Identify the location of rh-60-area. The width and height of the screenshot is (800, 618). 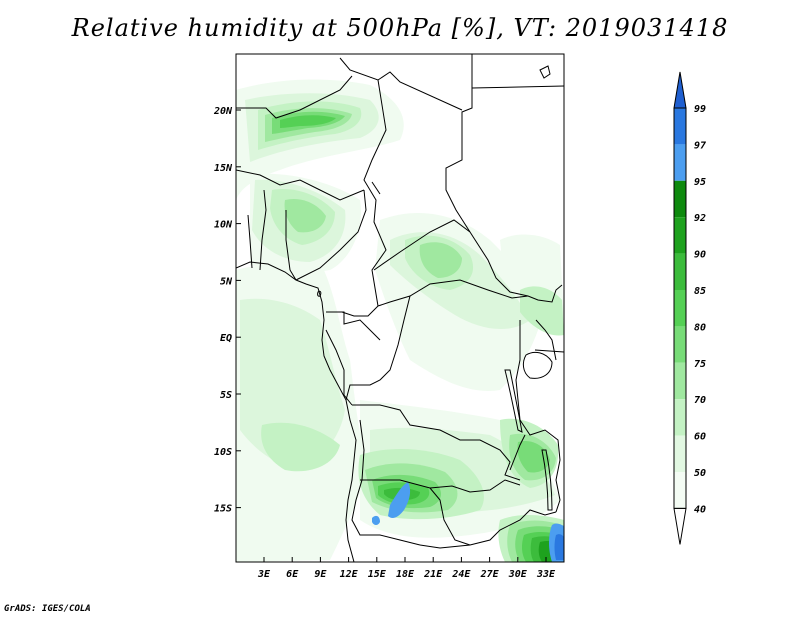
(300, 447).